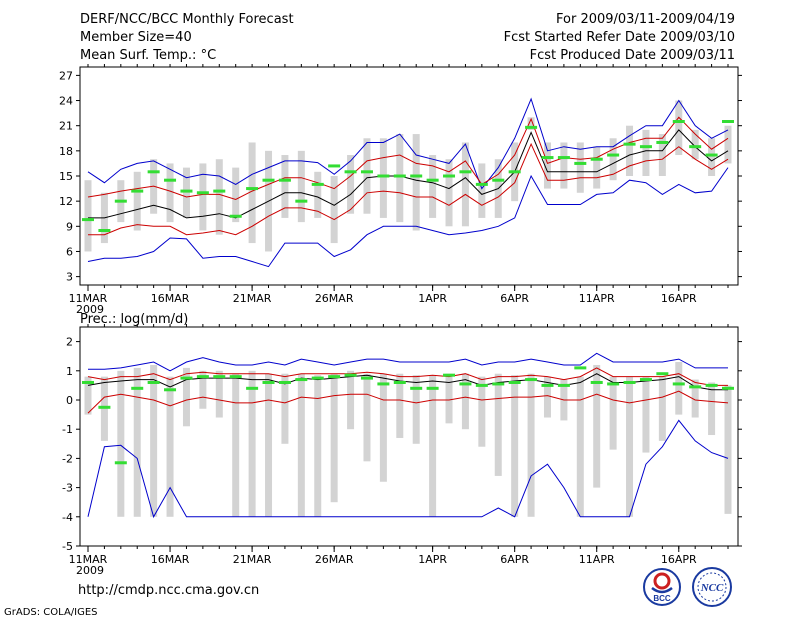 This screenshot has height=620, width=800. What do you see at coordinates (408, 362) in the screenshot?
I see `series-line-max` at bounding box center [408, 362].